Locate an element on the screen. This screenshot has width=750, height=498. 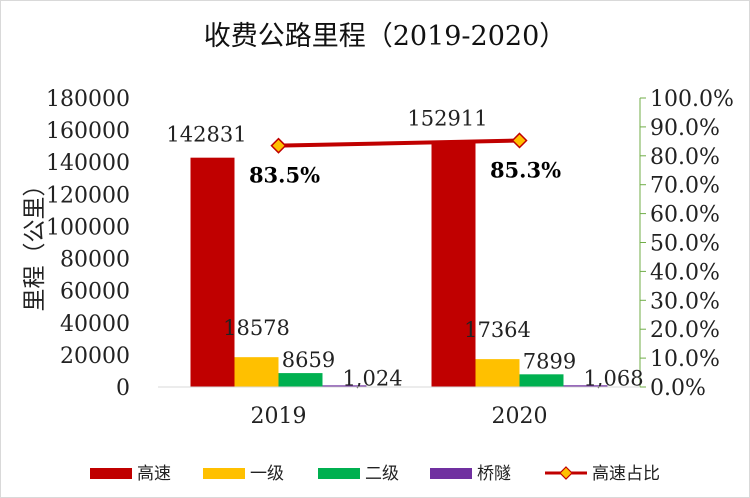
bar-data-label: 1,068 is located at coordinates (613, 378).